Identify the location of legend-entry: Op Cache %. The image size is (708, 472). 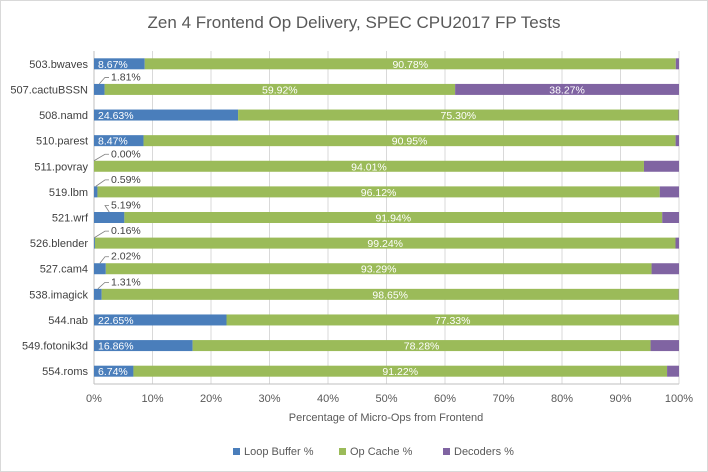
(381, 452).